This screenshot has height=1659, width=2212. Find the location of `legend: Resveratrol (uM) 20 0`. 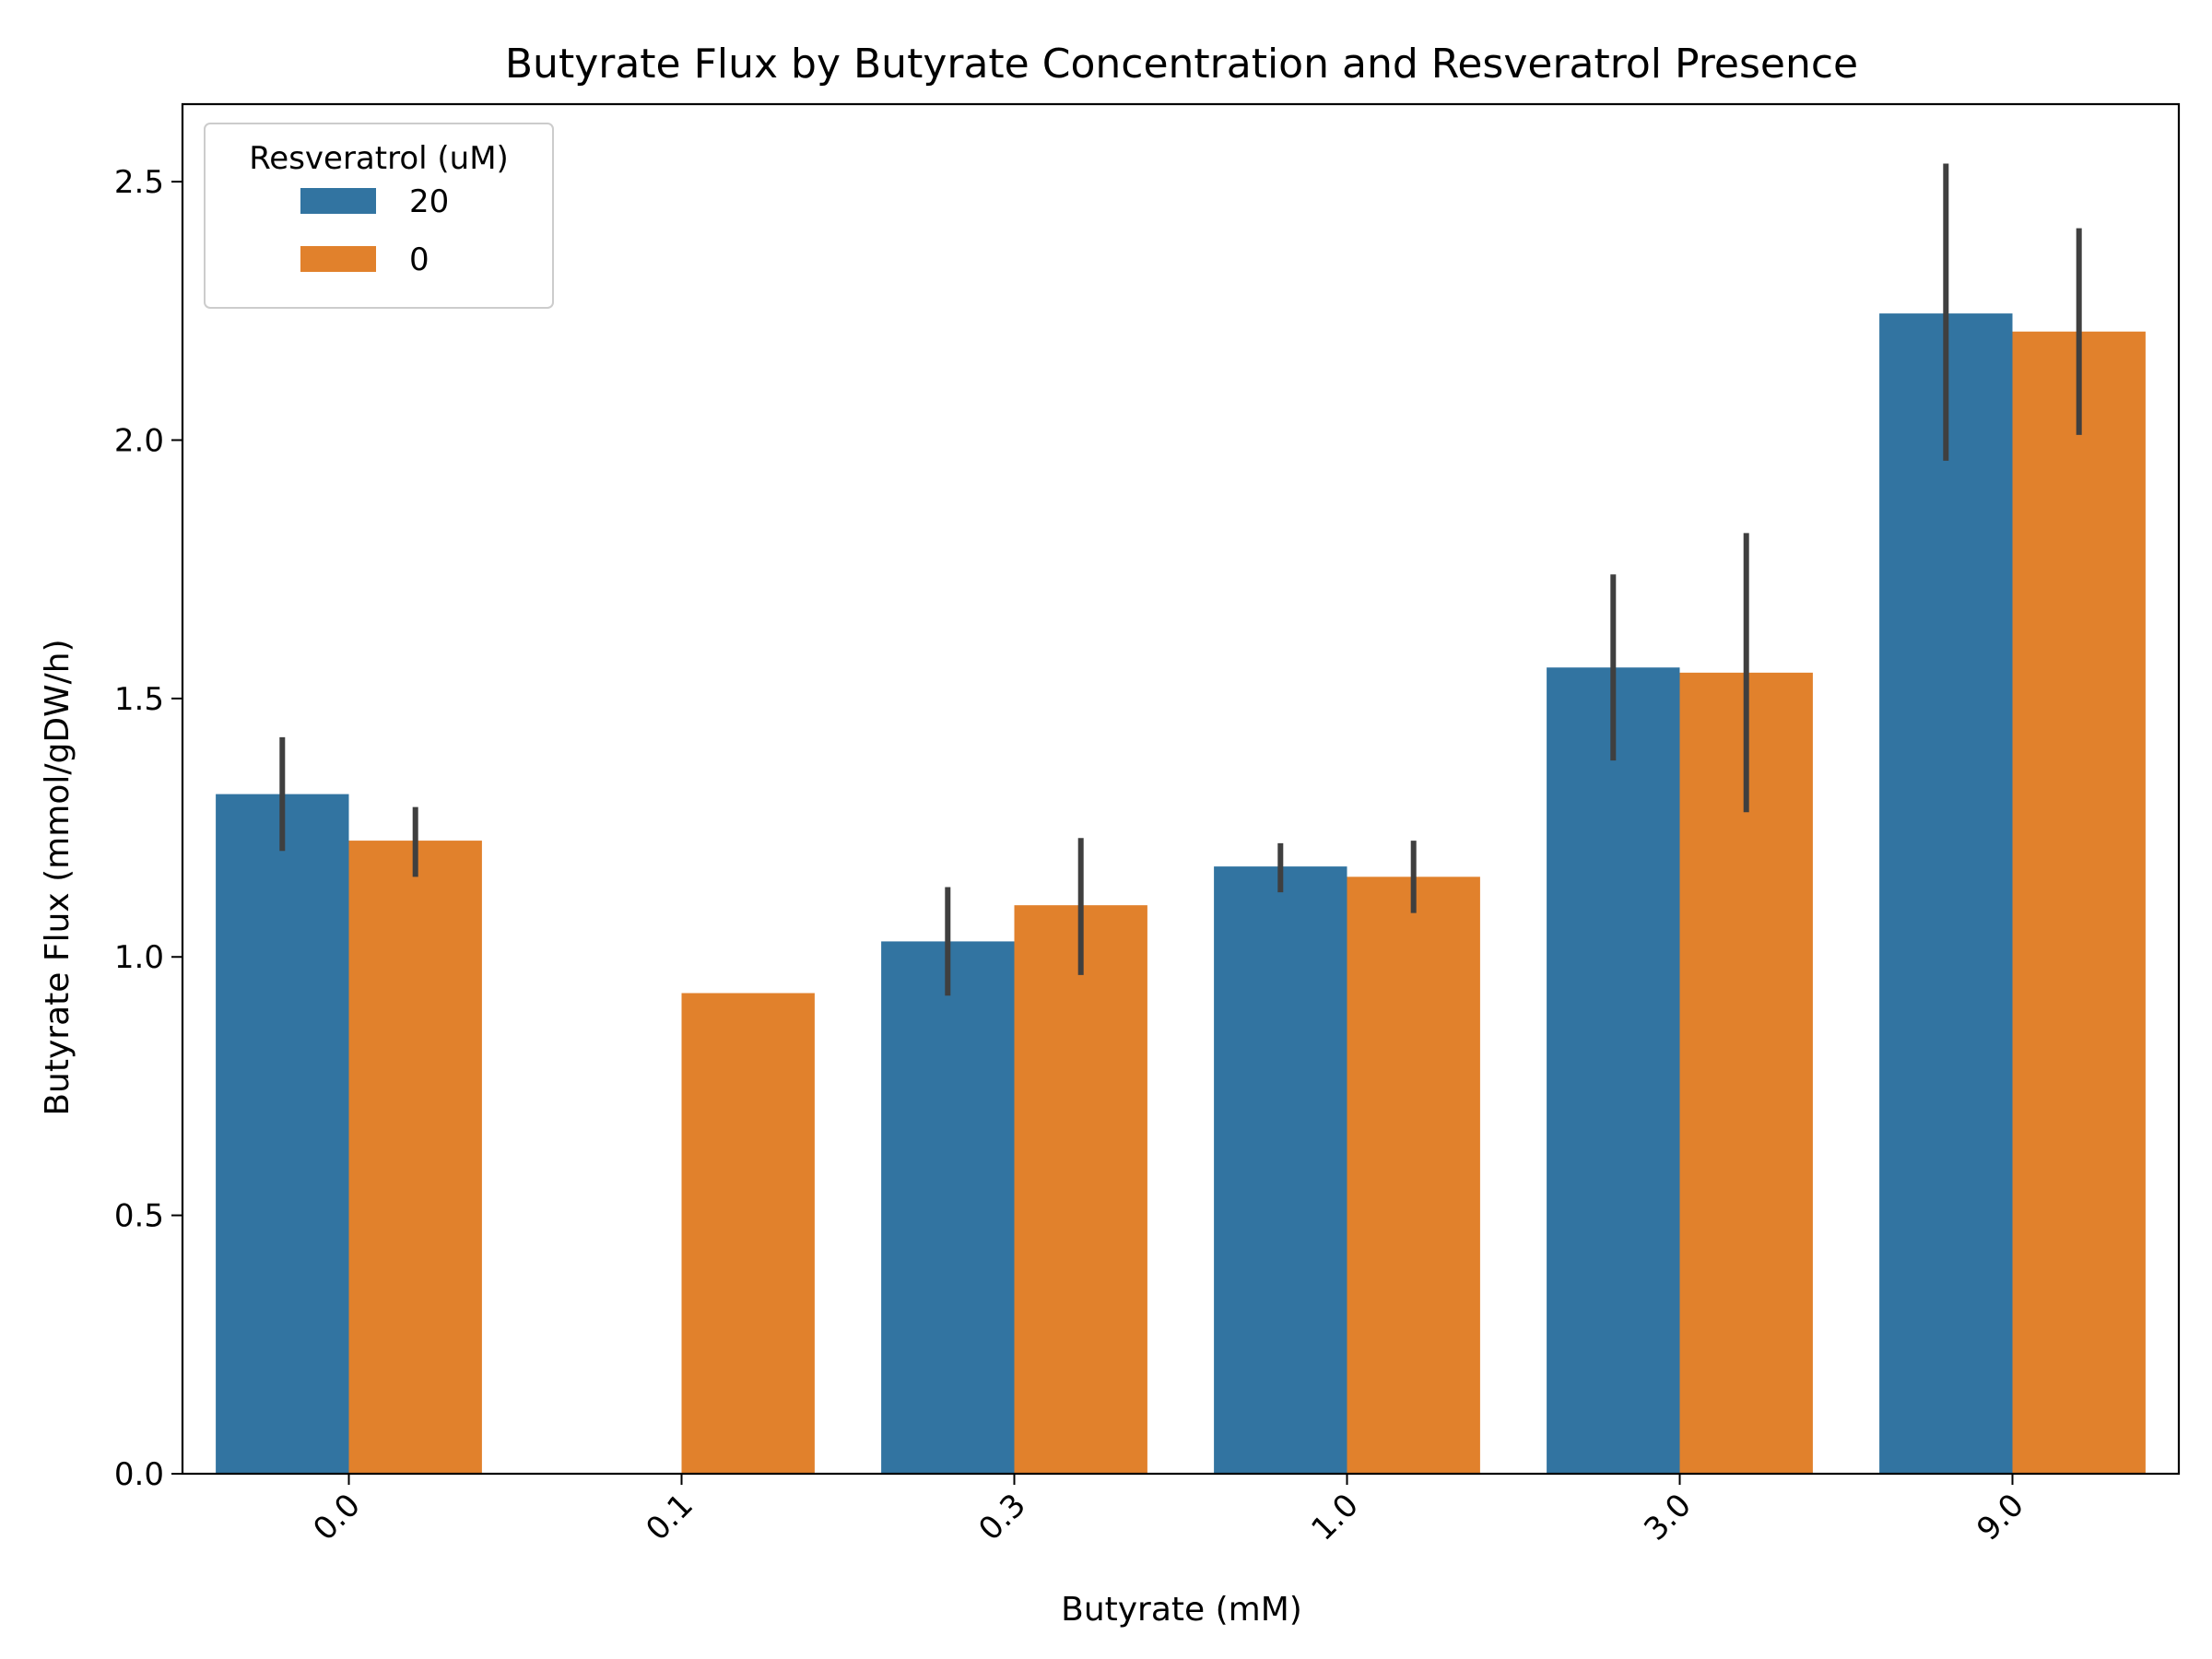

legend: Resveratrol (uM) 20 0 is located at coordinates (379, 216).